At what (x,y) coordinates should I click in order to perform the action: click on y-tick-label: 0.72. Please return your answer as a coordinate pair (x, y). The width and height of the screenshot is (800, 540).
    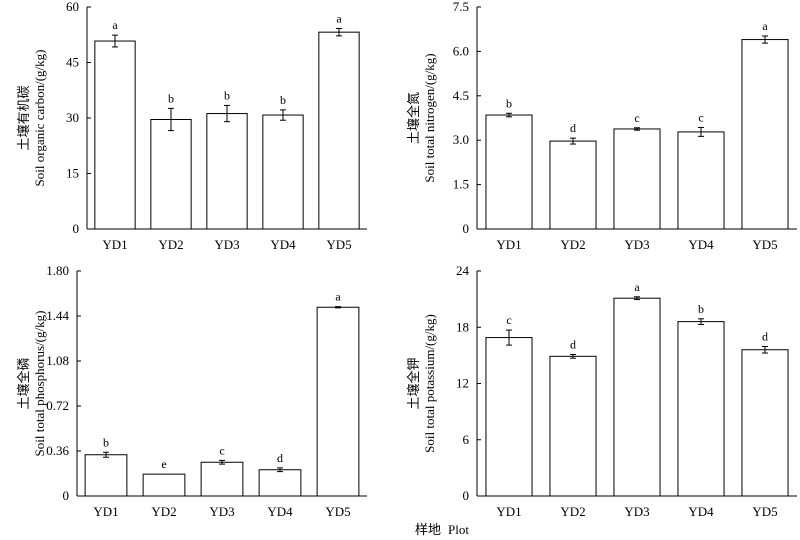
    Looking at the image, I should click on (57, 405).